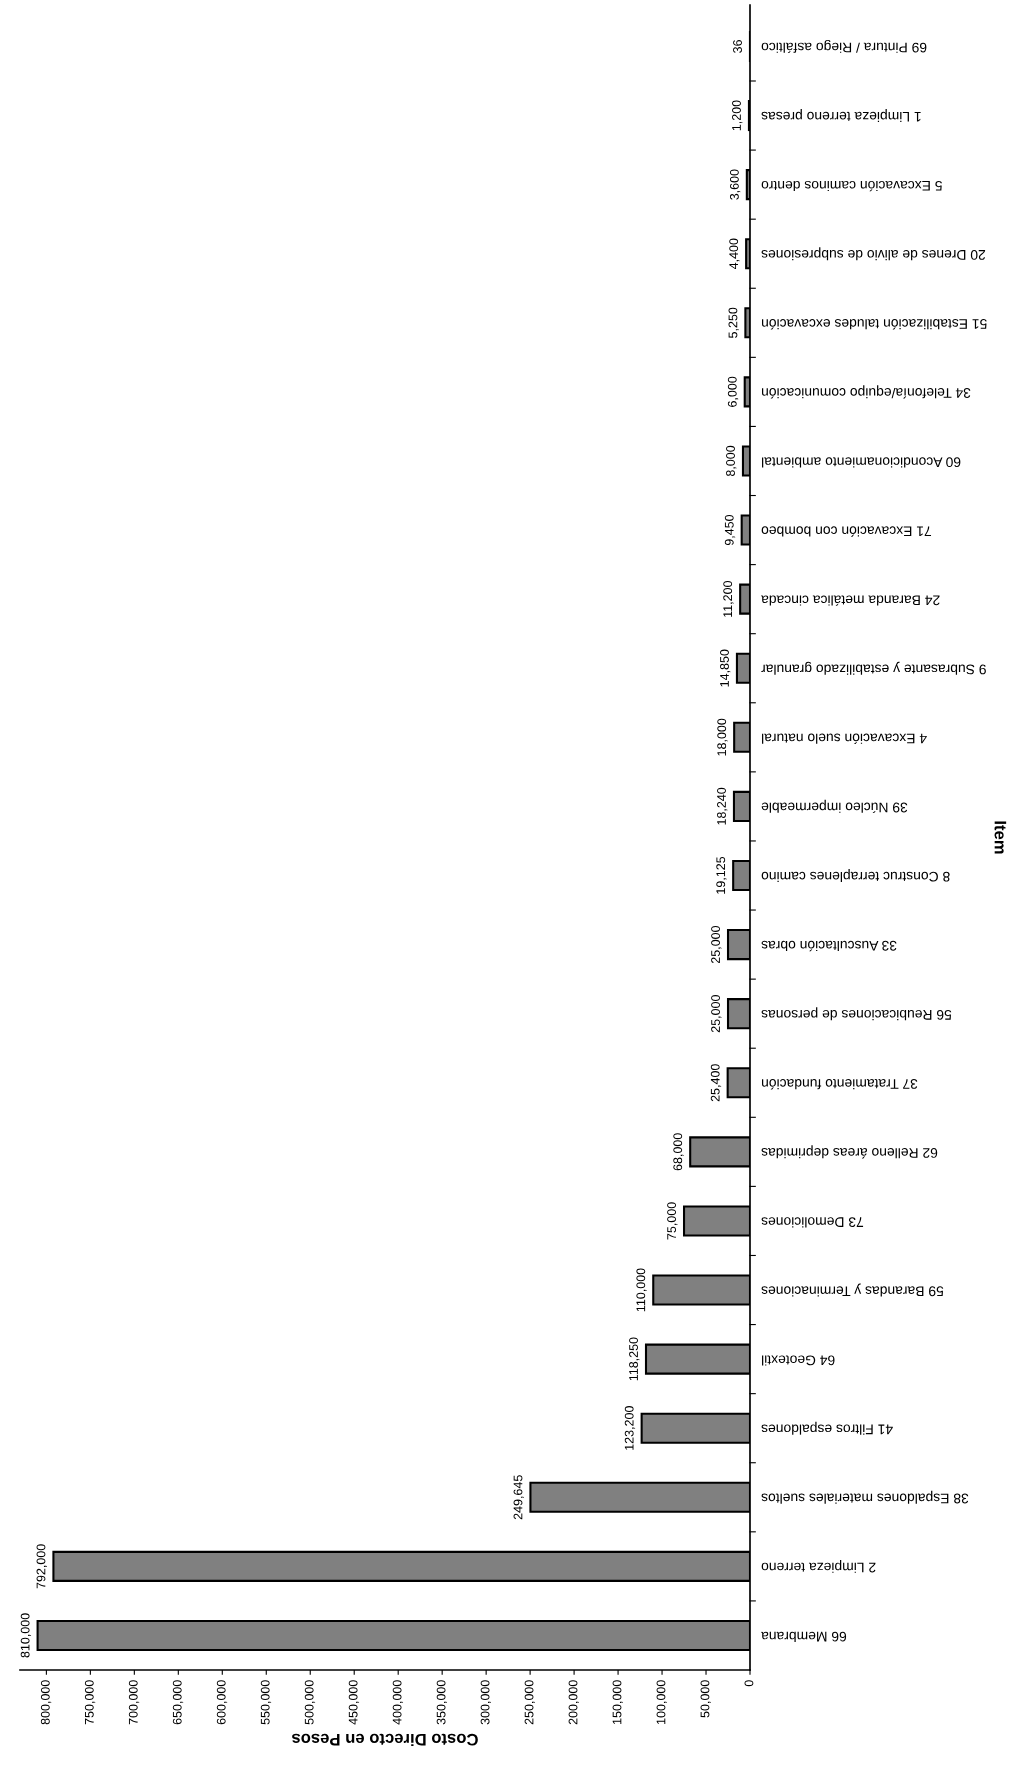  I want to click on data-label: 68,000, so click(678, 1152).